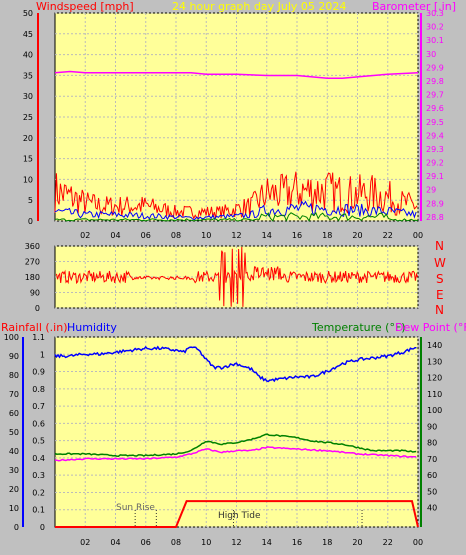 This screenshot has width=466, height=555. What do you see at coordinates (206, 235) in the screenshot?
I see `wind-x-tick-label: 10` at bounding box center [206, 235].